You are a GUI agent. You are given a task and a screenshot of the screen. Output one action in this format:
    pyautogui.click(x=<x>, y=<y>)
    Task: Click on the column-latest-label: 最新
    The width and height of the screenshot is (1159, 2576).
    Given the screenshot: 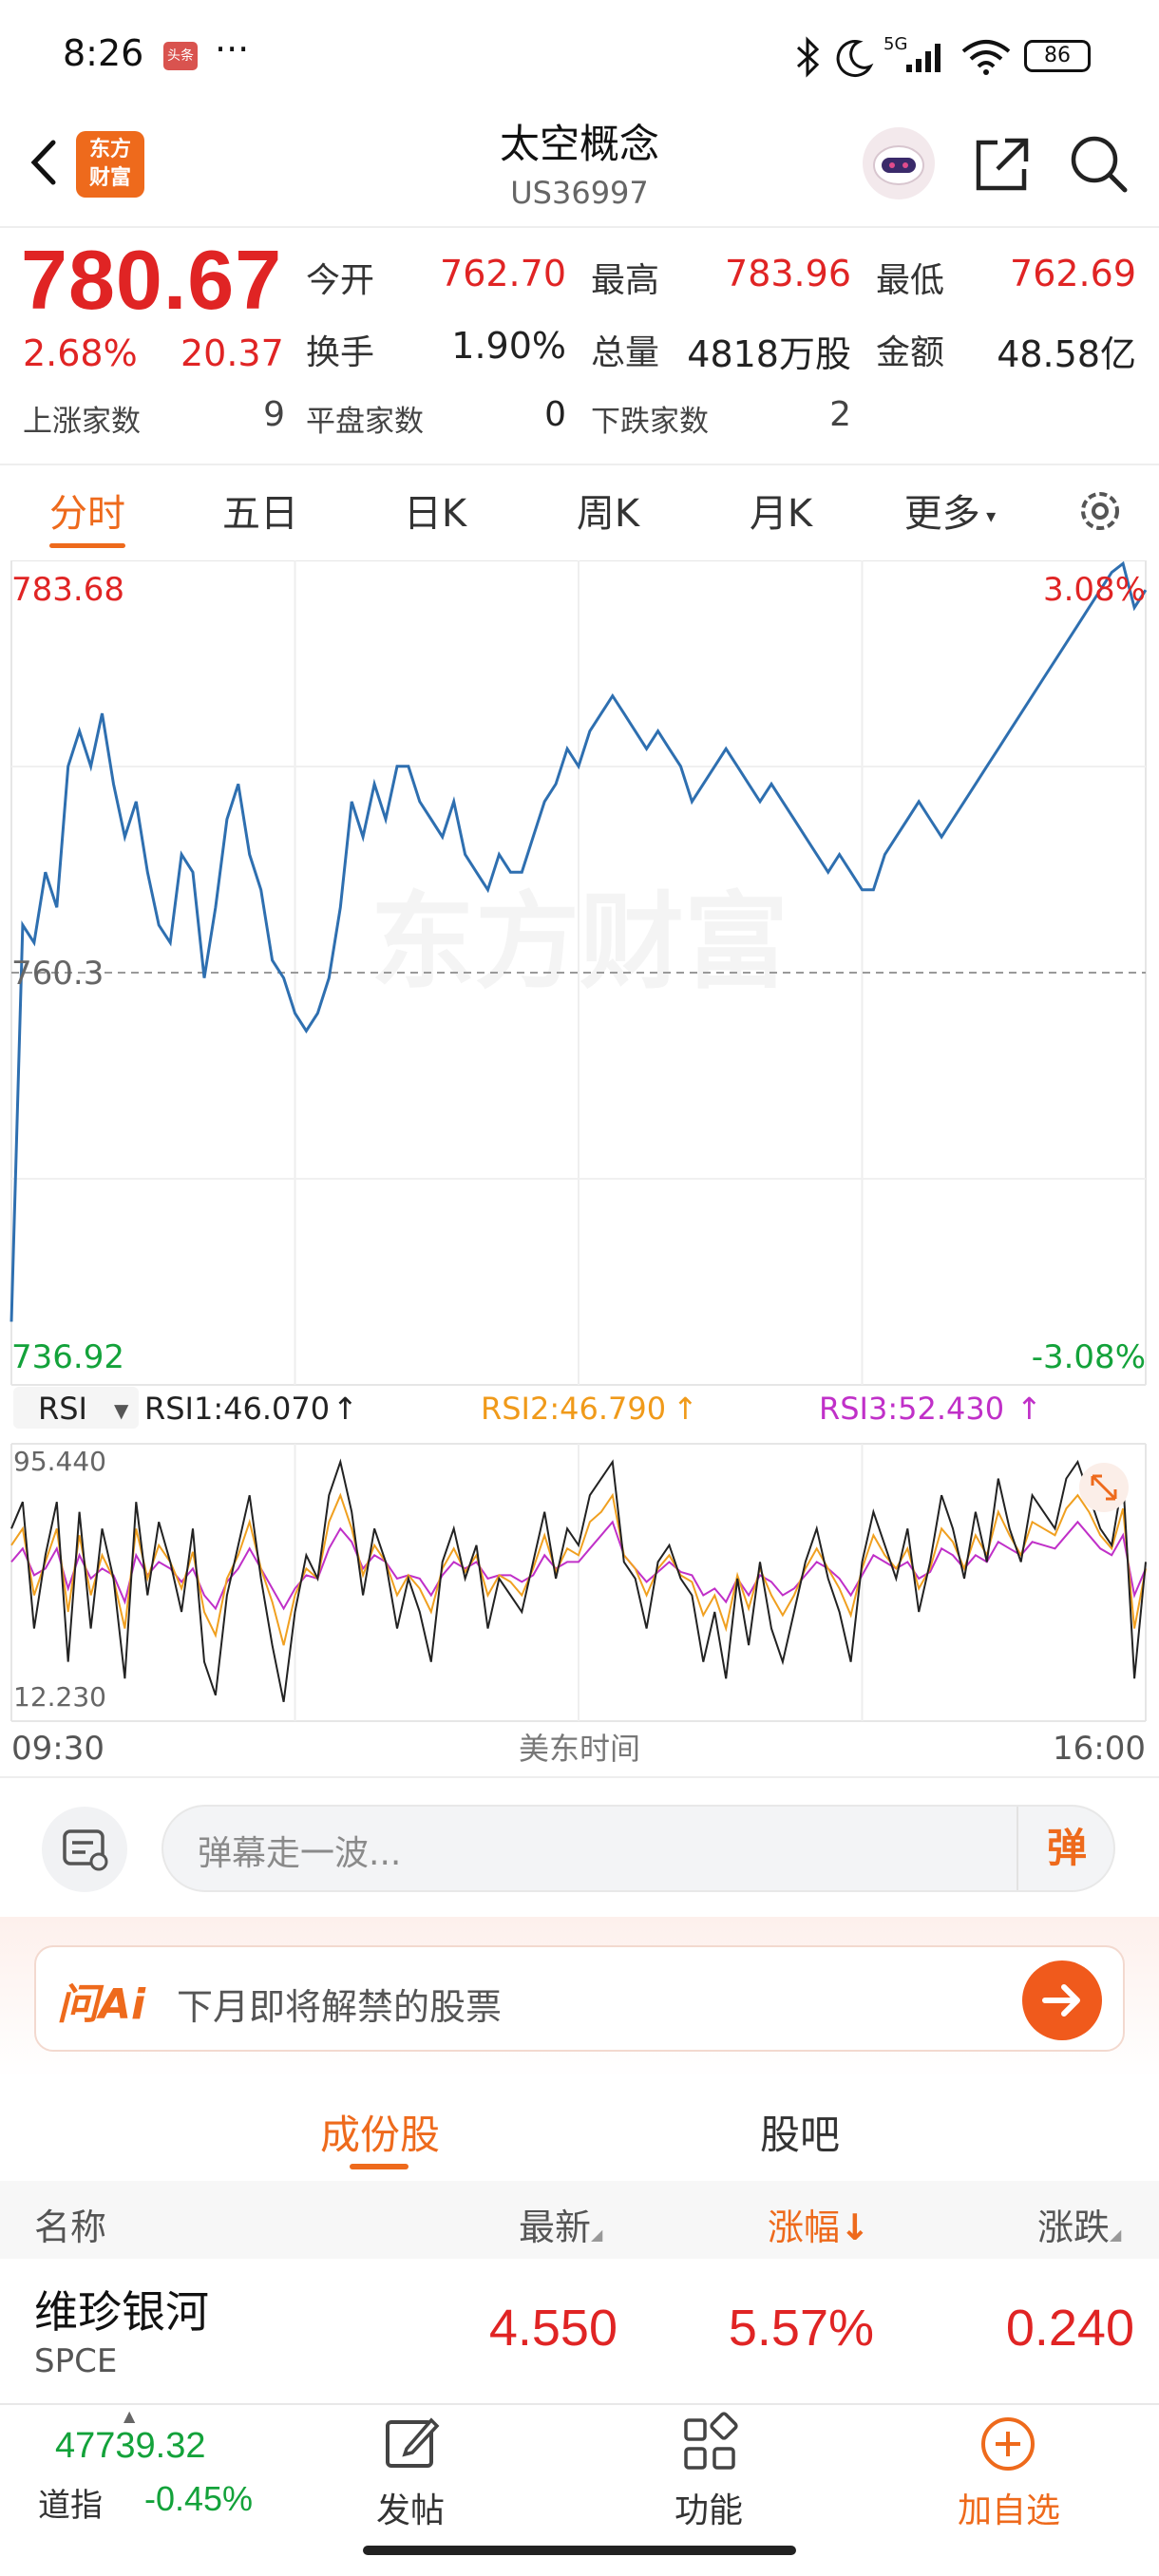 What is the action you would take?
    pyautogui.click(x=555, y=2227)
    